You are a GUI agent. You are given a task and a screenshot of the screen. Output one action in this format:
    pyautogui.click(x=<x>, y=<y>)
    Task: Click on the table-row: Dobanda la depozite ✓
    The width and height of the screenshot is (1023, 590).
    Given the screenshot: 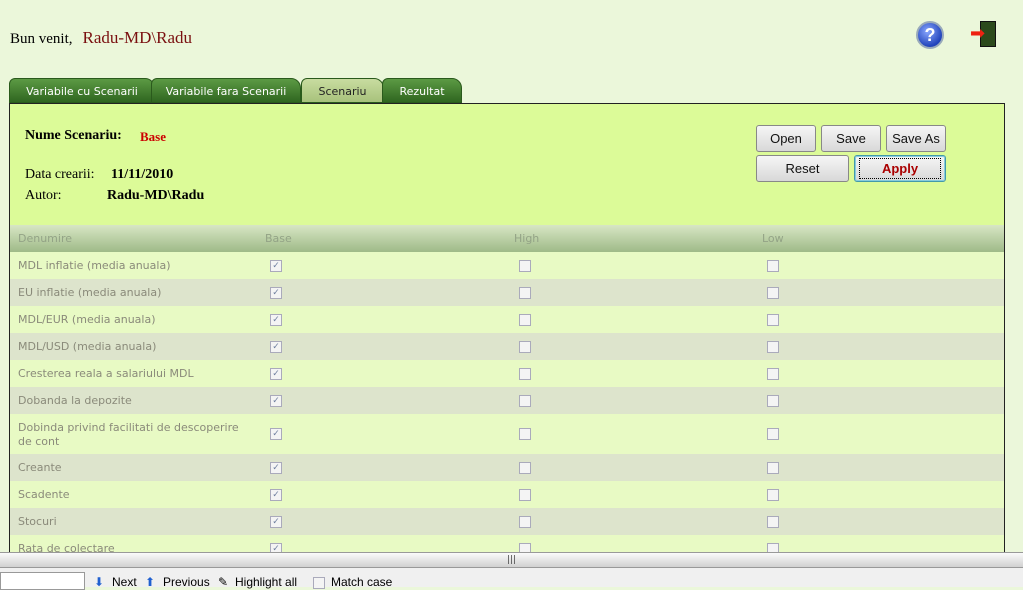 What is the action you would take?
    pyautogui.click(x=507, y=400)
    